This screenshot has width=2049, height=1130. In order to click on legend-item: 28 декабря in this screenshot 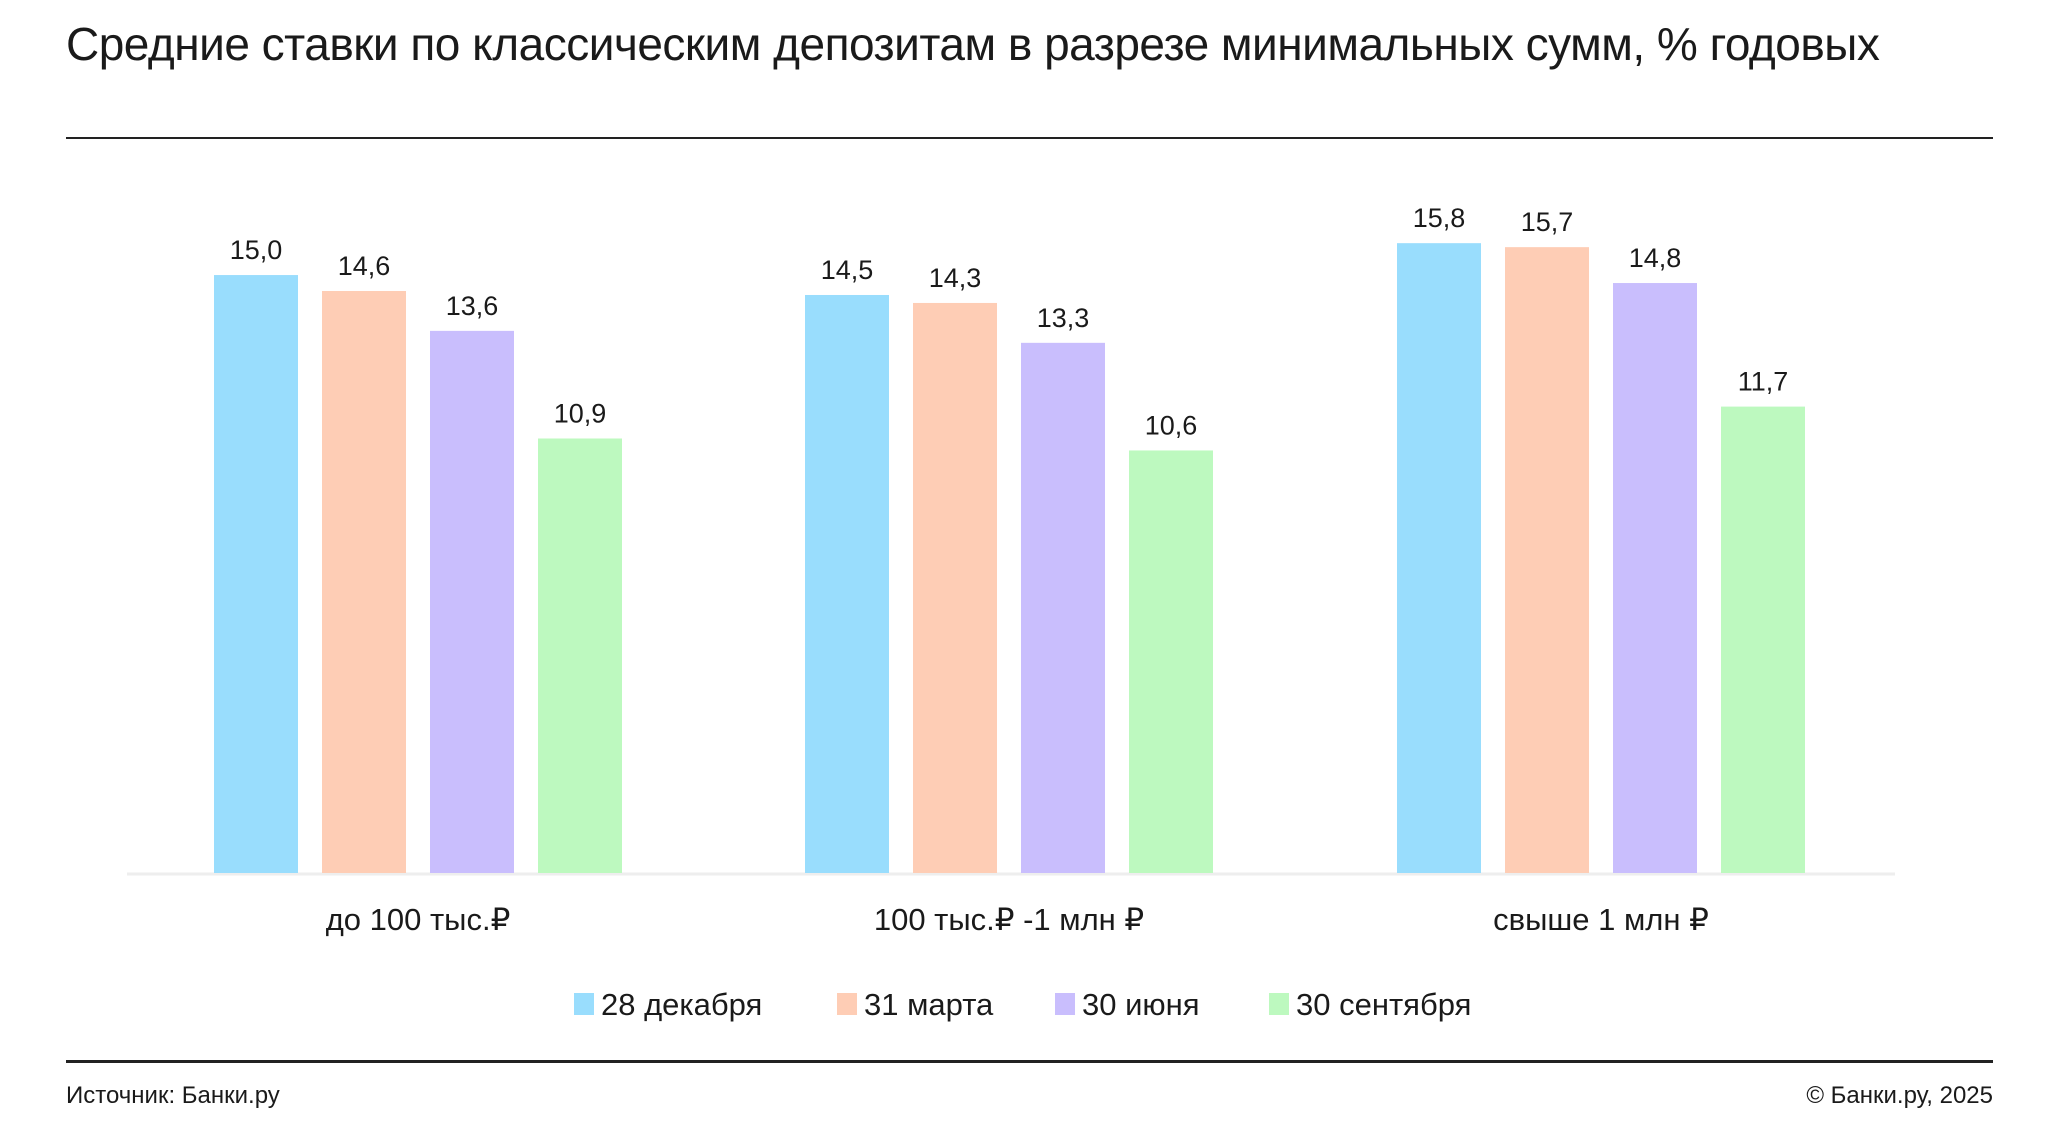, I will do `click(668, 1004)`.